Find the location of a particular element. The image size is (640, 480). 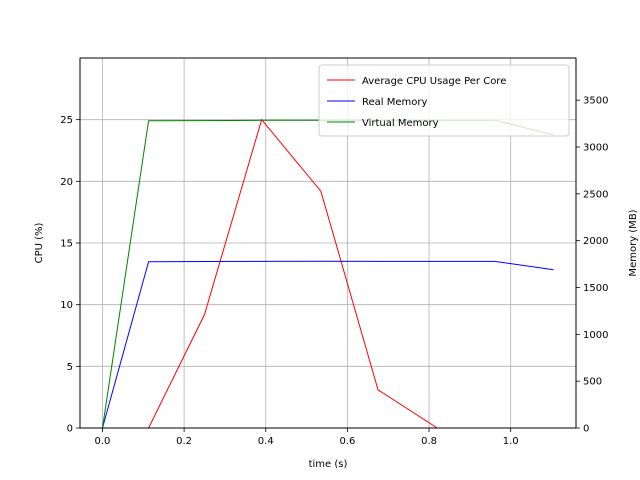

legend-label-average-cpu-usage-per-core: Average CPU Usage Per Core is located at coordinates (434, 81).